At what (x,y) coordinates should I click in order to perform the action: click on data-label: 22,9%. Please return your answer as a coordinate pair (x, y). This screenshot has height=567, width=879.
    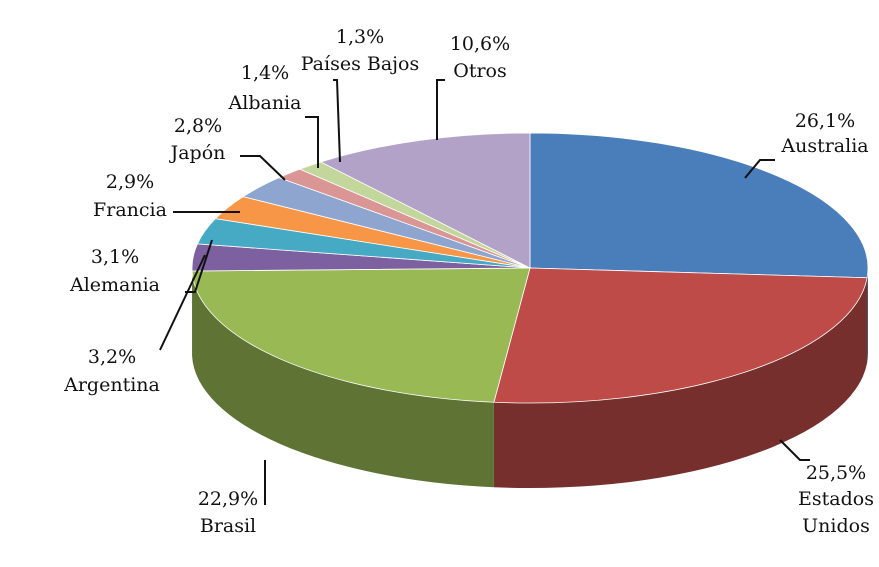
    Looking at the image, I should click on (228, 499).